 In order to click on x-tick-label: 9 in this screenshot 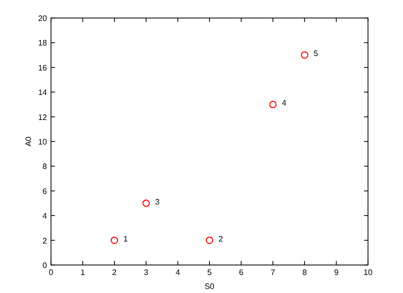, I will do `click(337, 272)`.